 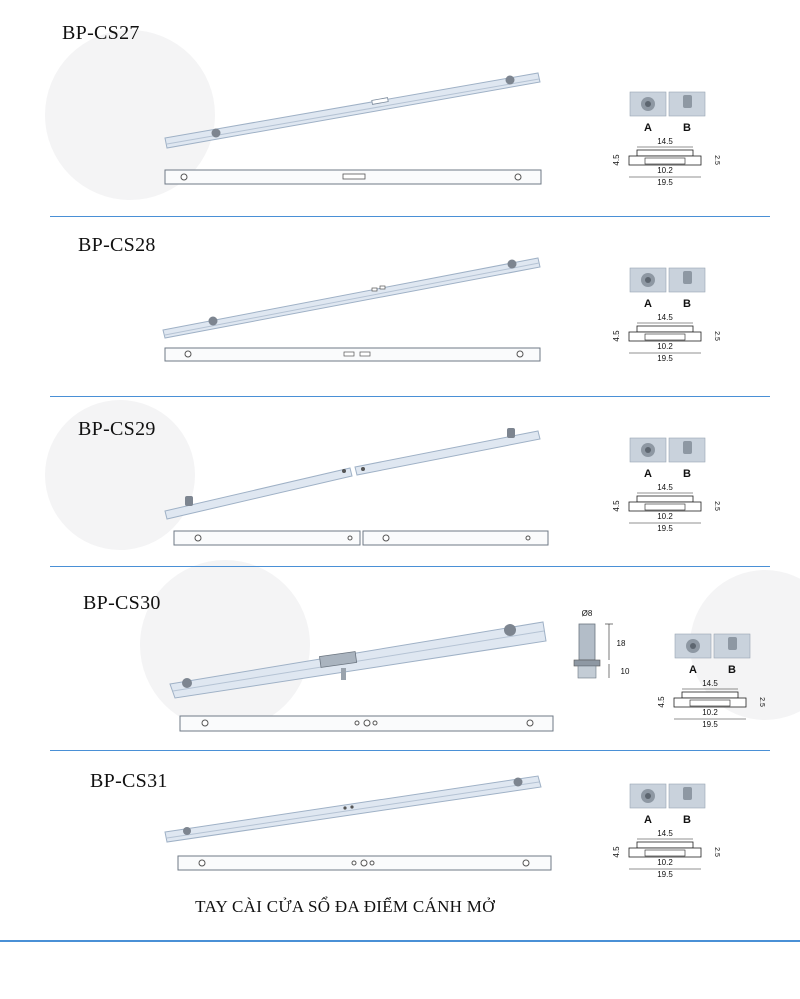 What do you see at coordinates (587, 672) in the screenshot?
I see `pin-base` at bounding box center [587, 672].